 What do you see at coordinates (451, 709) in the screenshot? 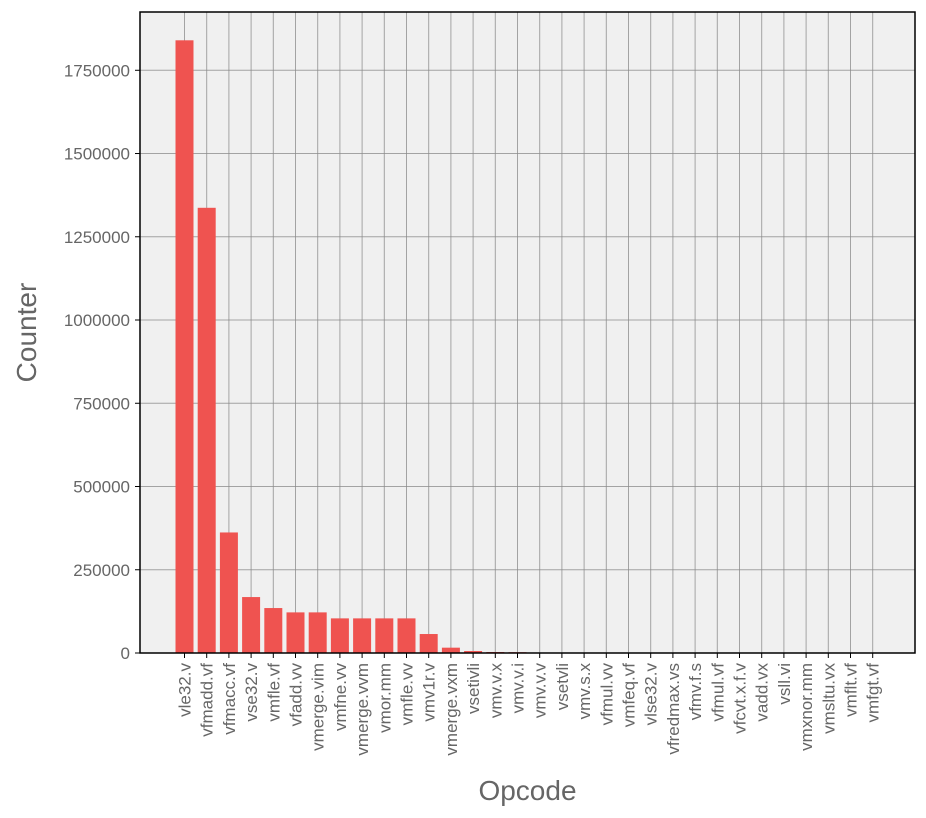
I see `x-tick-label: vmerge.vxm` at bounding box center [451, 709].